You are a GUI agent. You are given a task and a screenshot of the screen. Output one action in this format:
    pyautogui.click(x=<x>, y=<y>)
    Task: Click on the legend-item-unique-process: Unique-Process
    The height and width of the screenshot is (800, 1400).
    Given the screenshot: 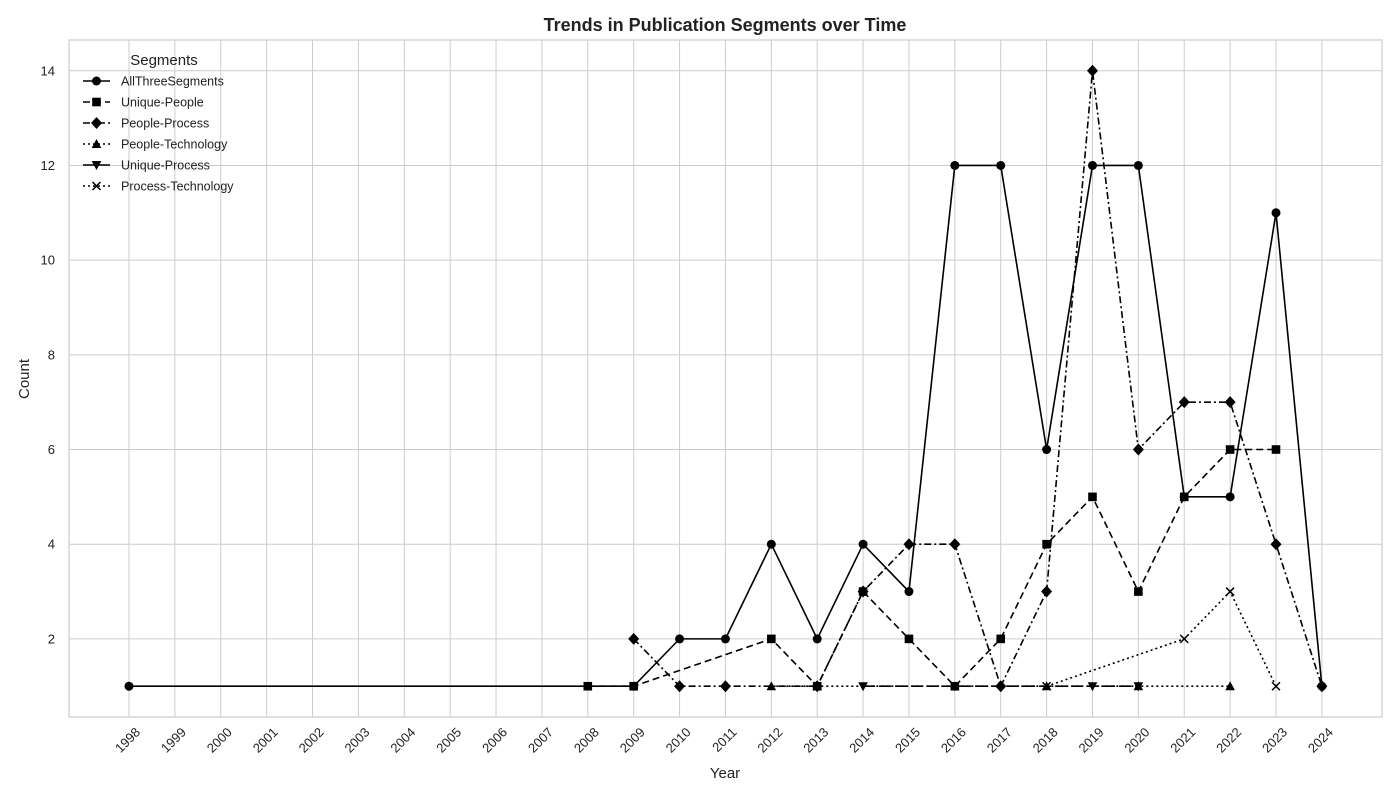 What is the action you would take?
    pyautogui.click(x=146, y=166)
    